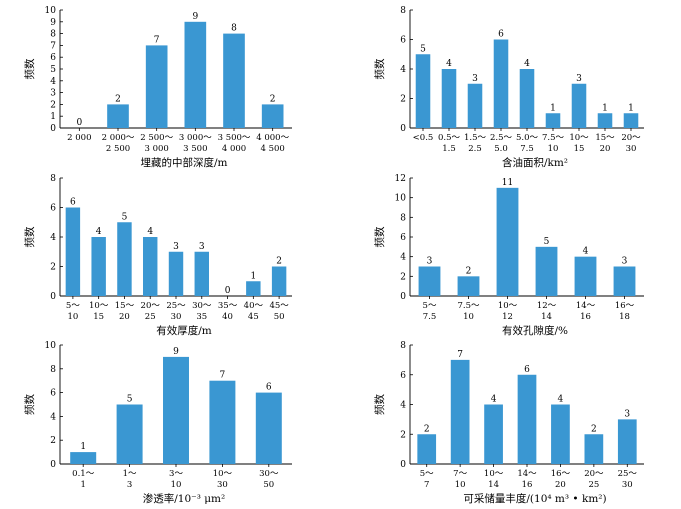 The width and height of the screenshot is (681, 509). What do you see at coordinates (176, 474) in the screenshot?
I see `x-tick-label: 3～` at bounding box center [176, 474].